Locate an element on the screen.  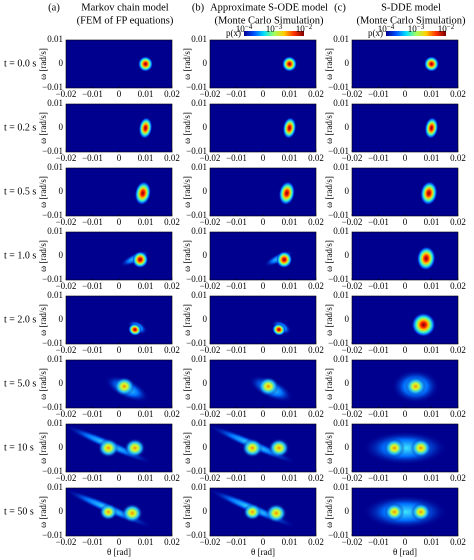
colorbar-tick-label: 10⁻² is located at coordinates (304, 28).